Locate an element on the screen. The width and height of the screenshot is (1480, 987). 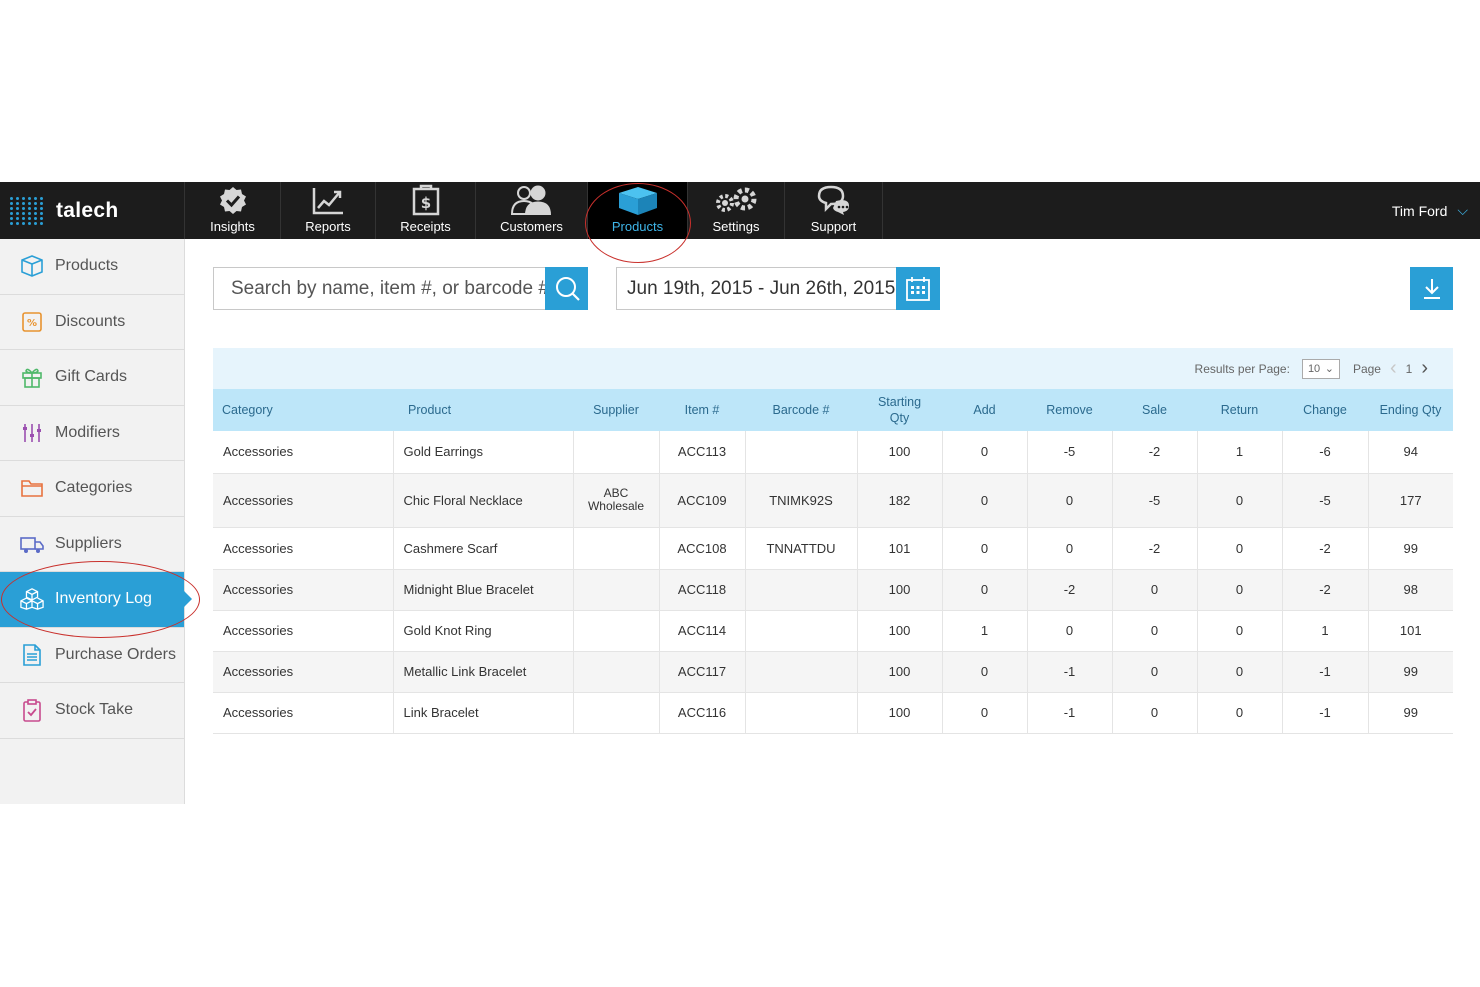
sidebar-item-label: Suppliers is located at coordinates (88, 543).